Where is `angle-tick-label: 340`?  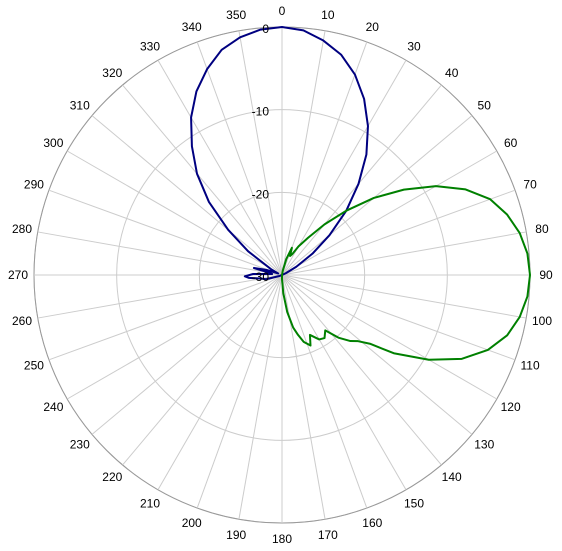 angle-tick-label: 340 is located at coordinates (192, 27).